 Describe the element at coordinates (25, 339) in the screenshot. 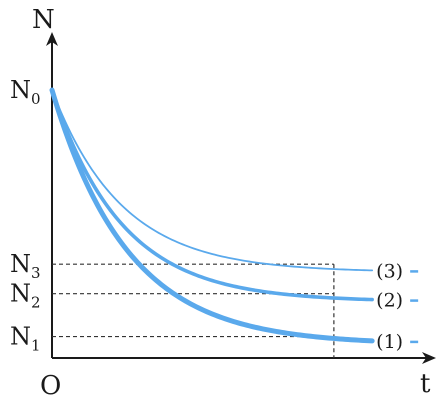

I see `tick-n1-label: N1` at that location.